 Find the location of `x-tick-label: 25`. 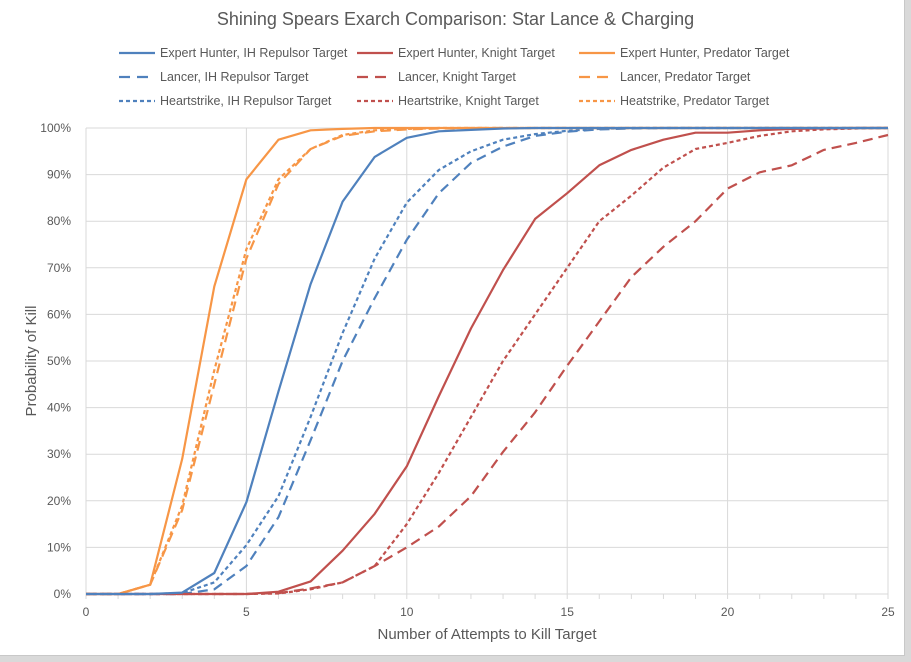

x-tick-label: 25 is located at coordinates (888, 612).